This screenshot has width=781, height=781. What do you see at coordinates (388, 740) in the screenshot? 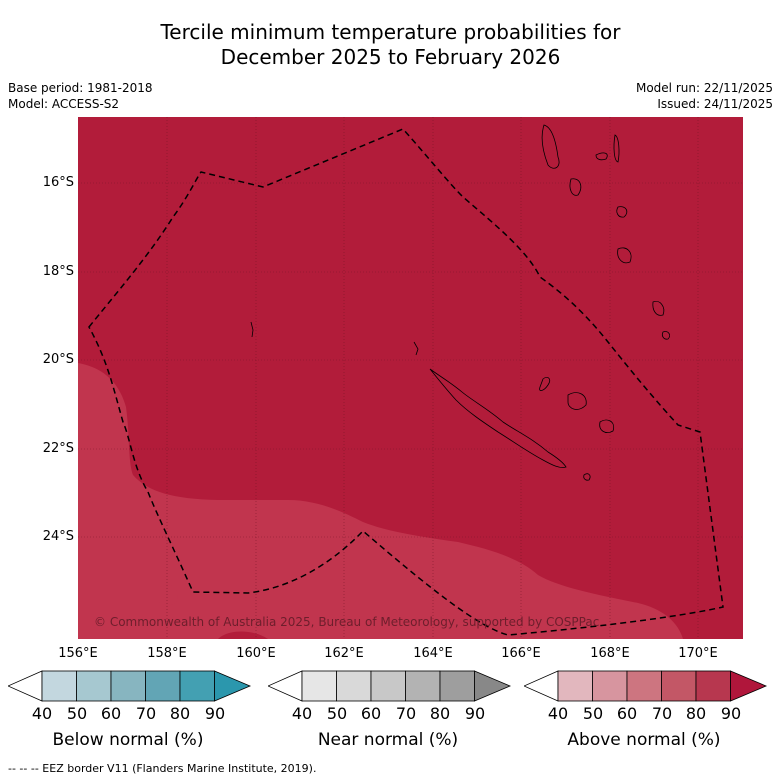
I see `legend-title-near: Near normal (%)` at bounding box center [388, 740].